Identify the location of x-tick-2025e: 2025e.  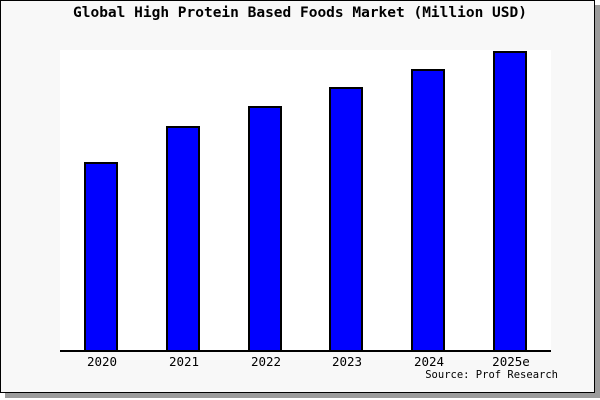
(511, 361).